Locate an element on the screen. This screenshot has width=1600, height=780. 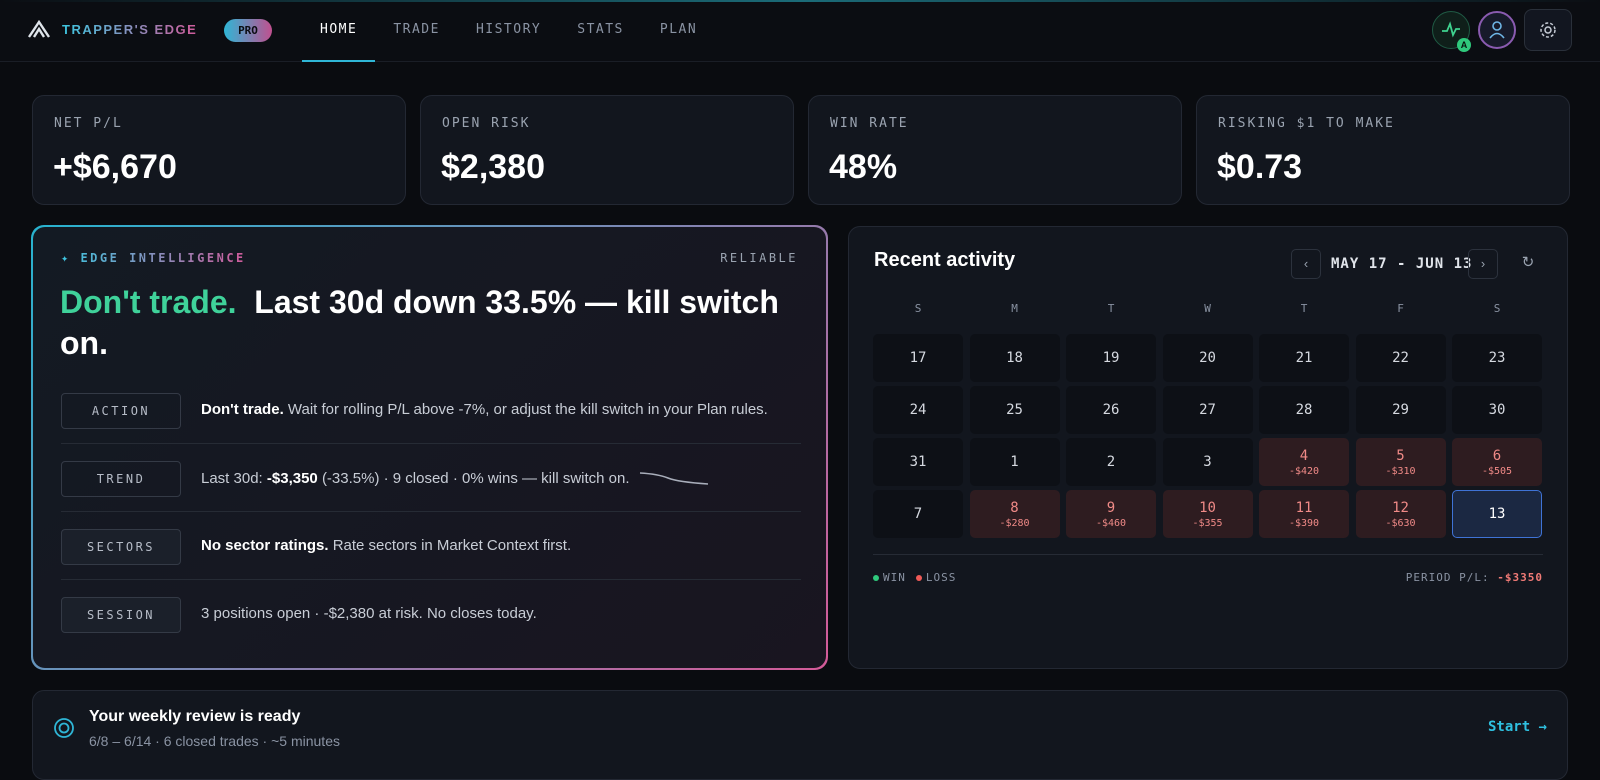
review-icon is located at coordinates (64, 728).